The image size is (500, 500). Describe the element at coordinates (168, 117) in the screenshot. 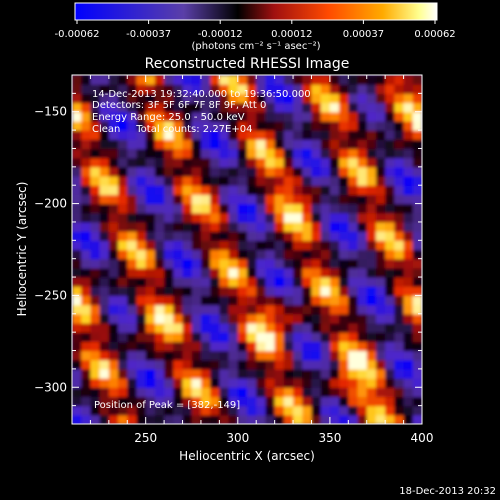

I see `annotation-energy-range: Energy Range: 25.0 - 50.0 keV` at that location.